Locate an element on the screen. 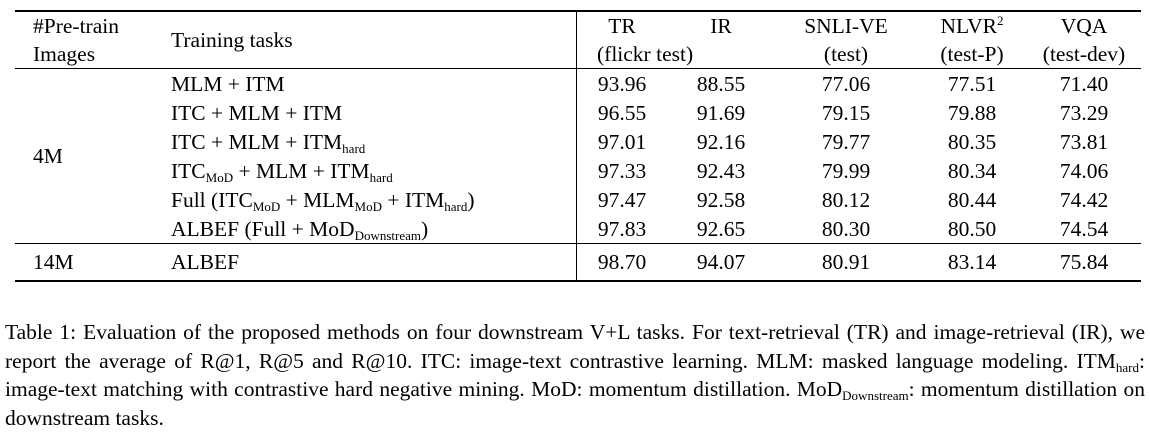 This screenshot has height=447, width=1150. training-task-cell: ITC + MLM + ITMhard is located at coordinates (374, 141).